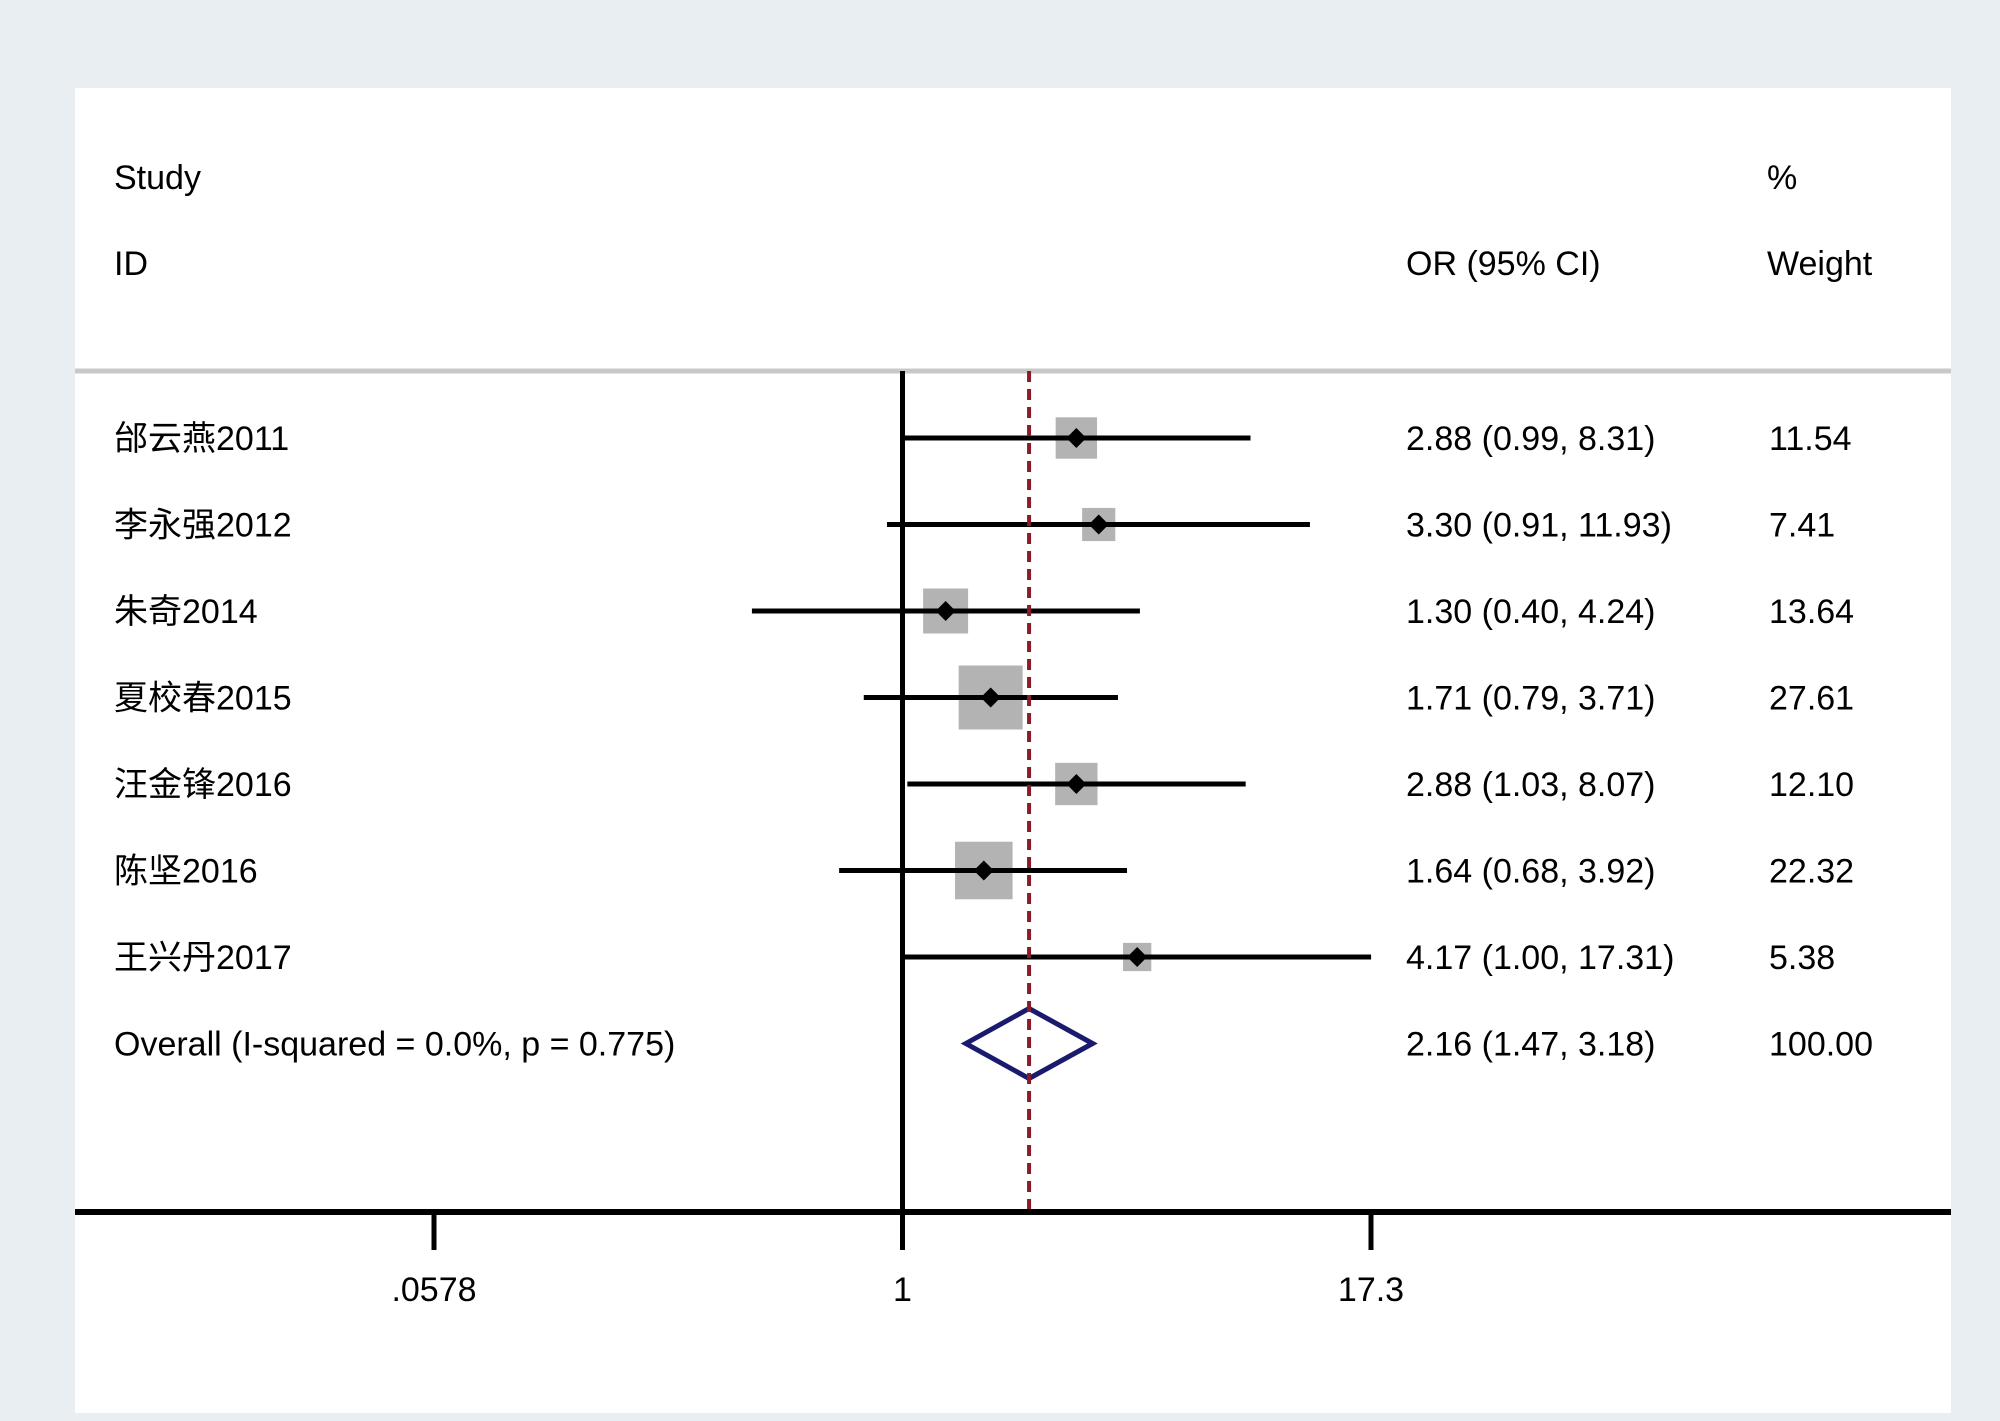  Describe the element at coordinates (1540, 958) in the screenshot. I see `or-ci-label: 4.17 (1.00, 17.31)` at that location.